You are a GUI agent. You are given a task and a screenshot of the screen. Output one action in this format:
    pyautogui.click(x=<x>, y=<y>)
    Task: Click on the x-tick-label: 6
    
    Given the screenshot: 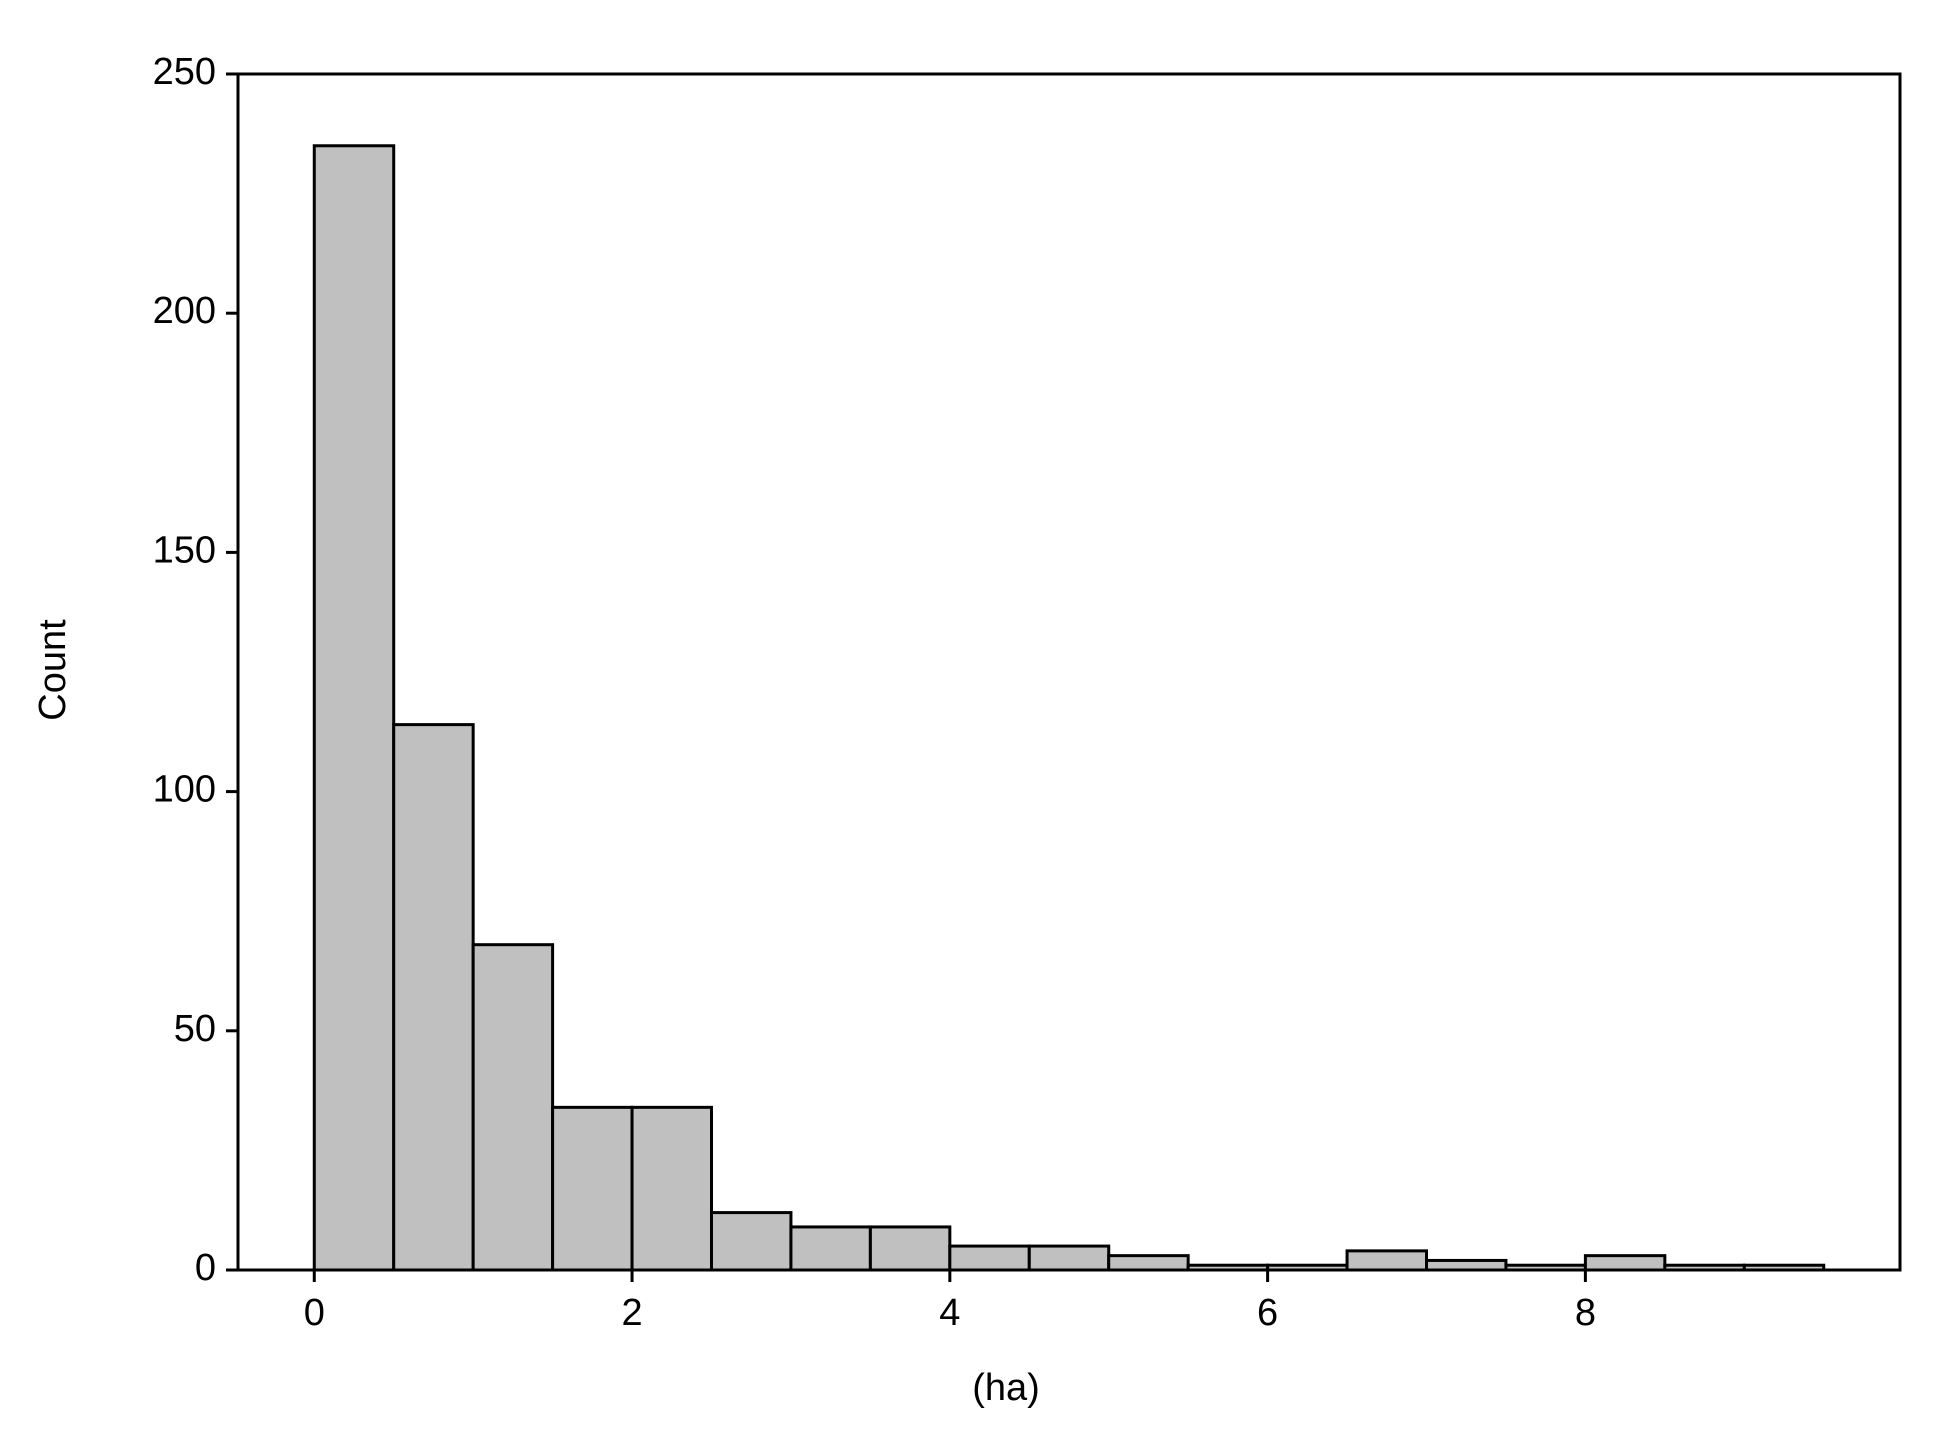 What is the action you would take?
    pyautogui.click(x=1267, y=1313)
    